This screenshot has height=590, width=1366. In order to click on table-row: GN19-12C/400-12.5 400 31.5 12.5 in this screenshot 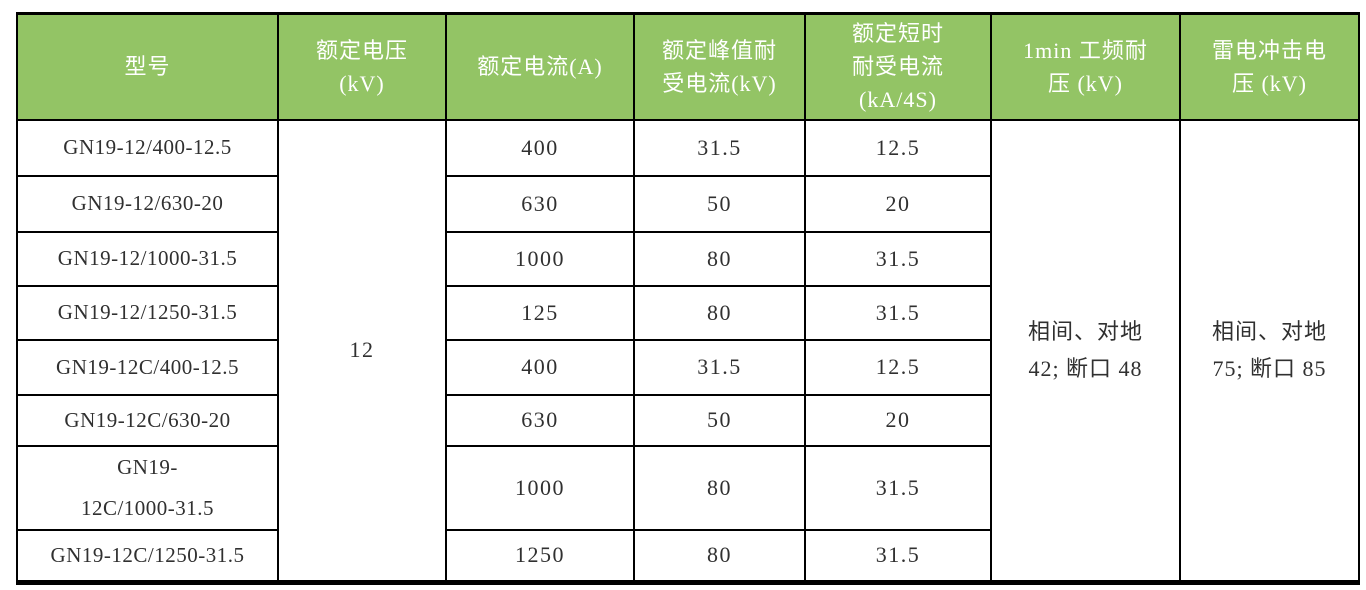, I will do `click(687, 367)`.